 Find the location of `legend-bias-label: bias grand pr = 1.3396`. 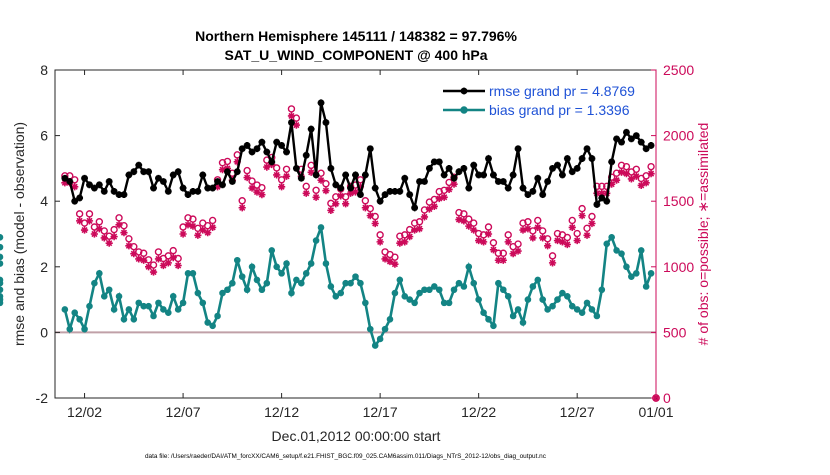

legend-bias-label: bias grand pr = 1.3396 is located at coordinates (559, 110).